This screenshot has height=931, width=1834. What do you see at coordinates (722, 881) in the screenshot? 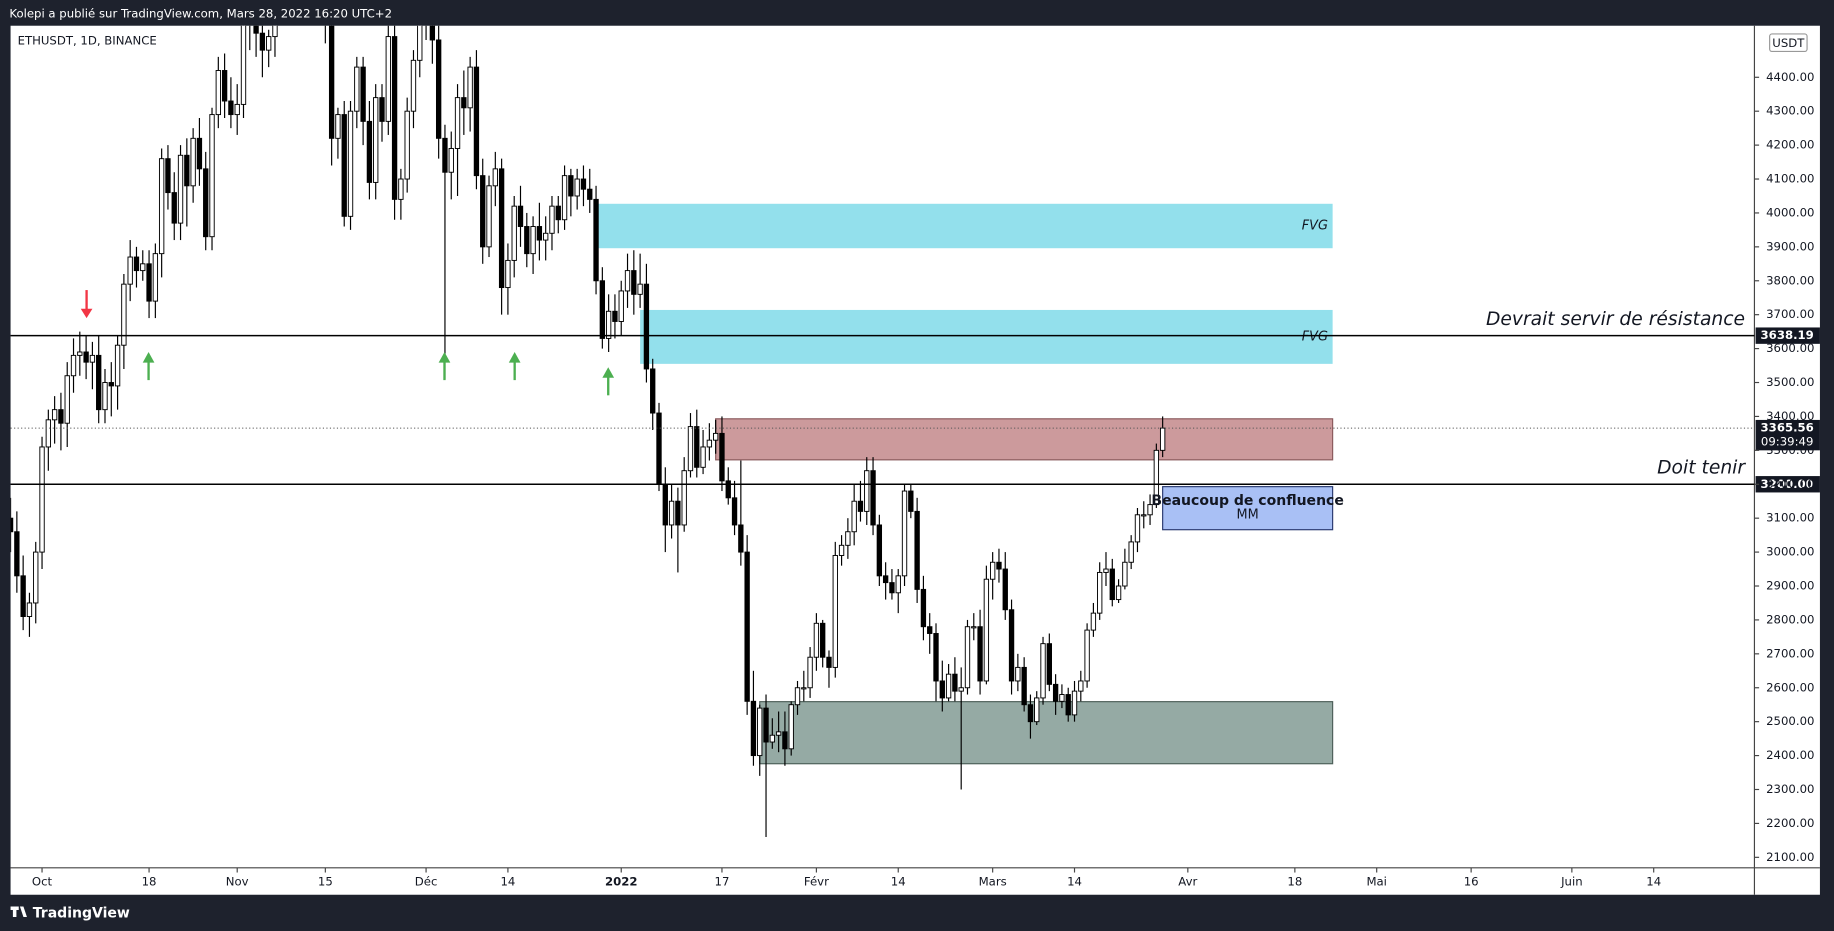
I see `x-tick-label: 17` at bounding box center [722, 881].